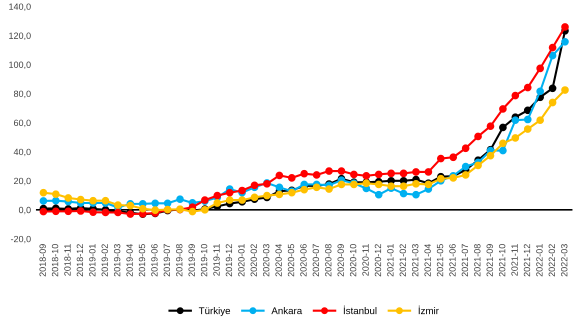  Describe the element at coordinates (179, 260) in the screenshot. I see `x-tick-label: 2019-08` at that location.